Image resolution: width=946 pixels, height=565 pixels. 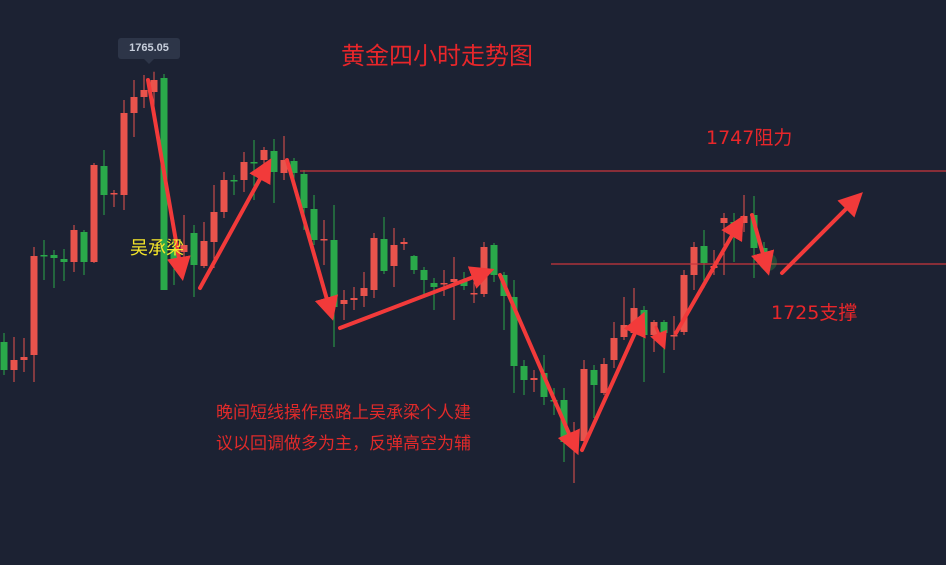 I want to click on note-line-1: 晚间短线操作思路上吴承梁个人建, so click(x=343, y=413).